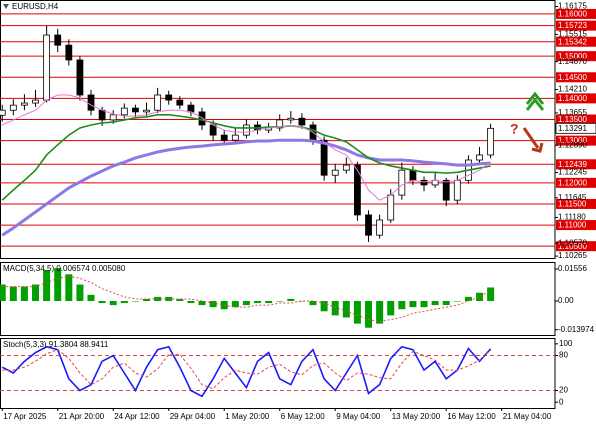  What do you see at coordinates (82, 416) in the screenshot?
I see `x-tick-label: 21 Apr 20:00` at bounding box center [82, 416].